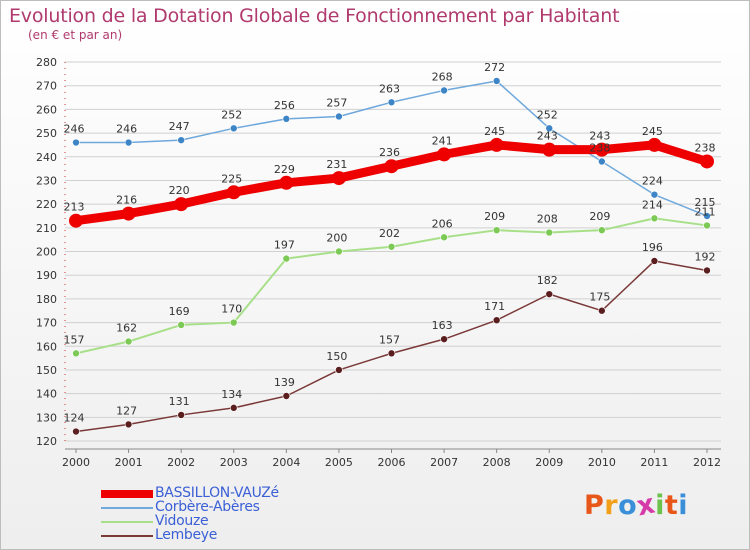 The image size is (750, 550). What do you see at coordinates (652, 247) in the screenshot?
I see `data-label: 196` at bounding box center [652, 247].